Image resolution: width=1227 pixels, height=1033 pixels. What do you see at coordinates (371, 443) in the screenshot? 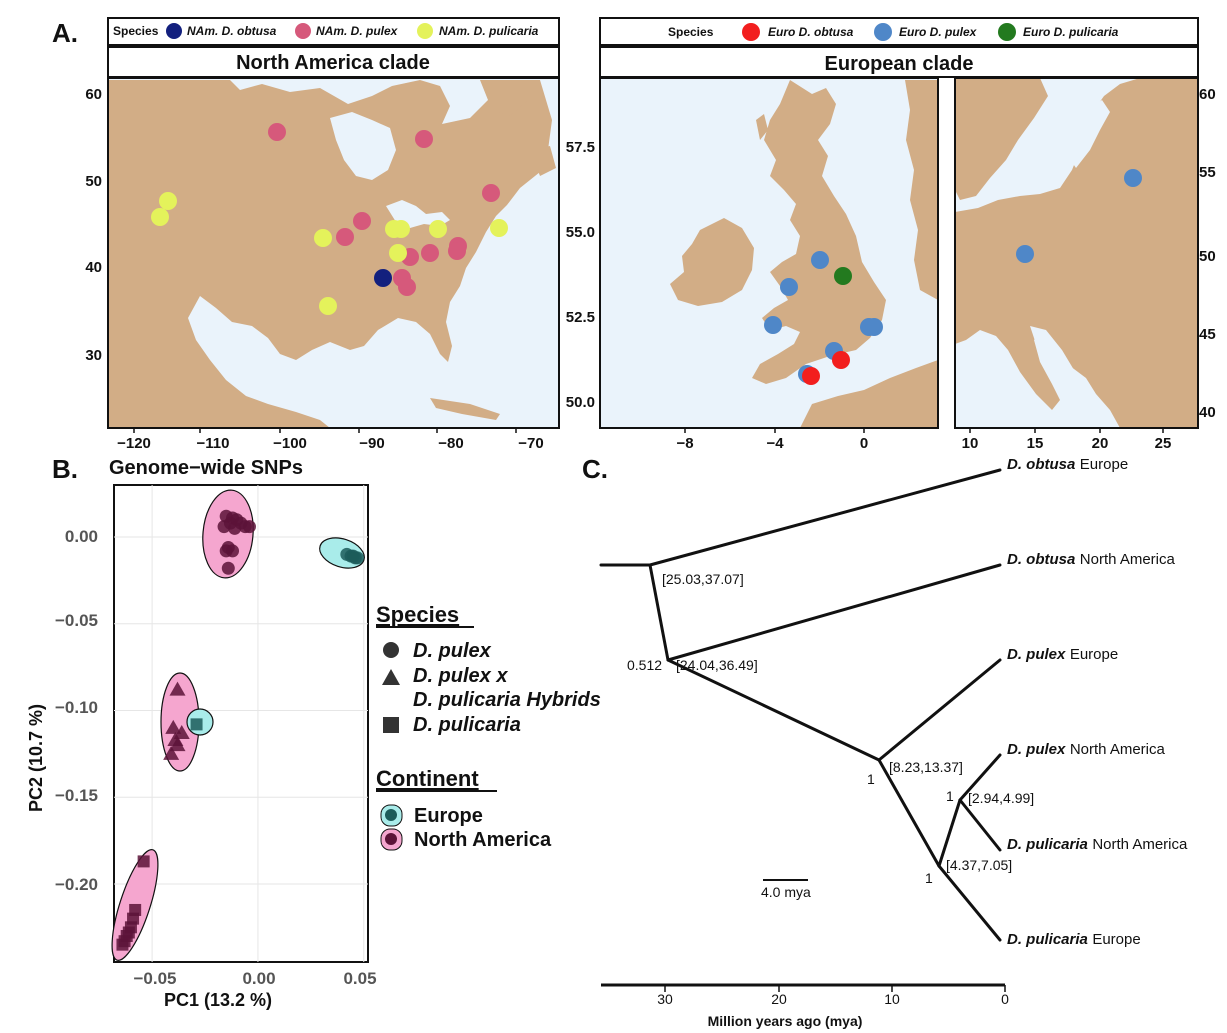
I see `x-tick-label: −90` at bounding box center [371, 443].